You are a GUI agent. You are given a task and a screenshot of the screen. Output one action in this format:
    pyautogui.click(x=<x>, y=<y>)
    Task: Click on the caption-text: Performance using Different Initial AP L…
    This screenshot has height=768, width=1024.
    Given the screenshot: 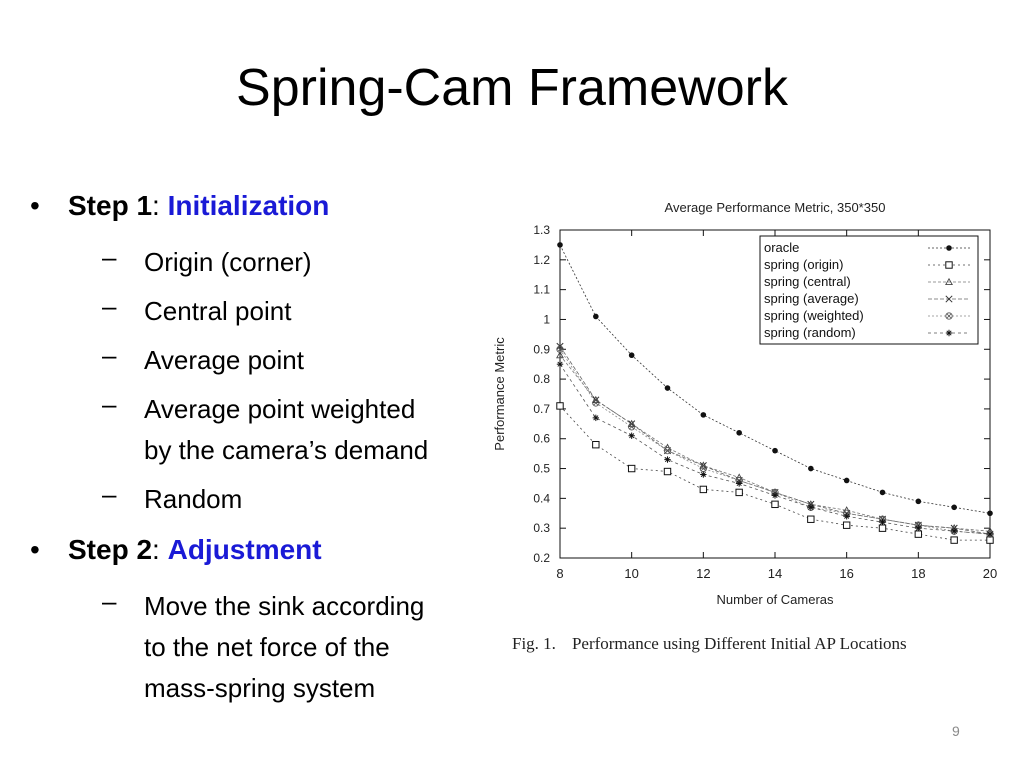 What is the action you would take?
    pyautogui.click(x=739, y=643)
    